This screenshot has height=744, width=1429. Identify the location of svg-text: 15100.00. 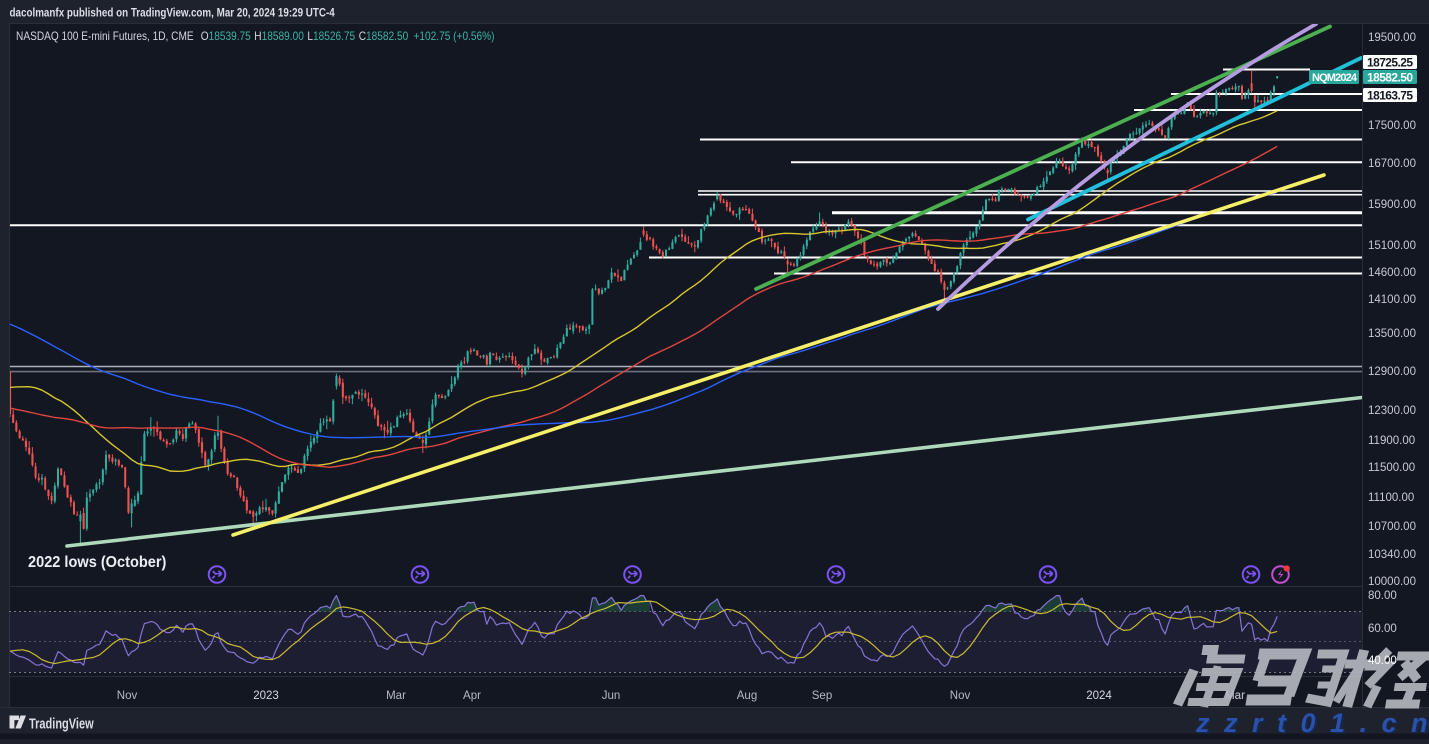
(1392, 246).